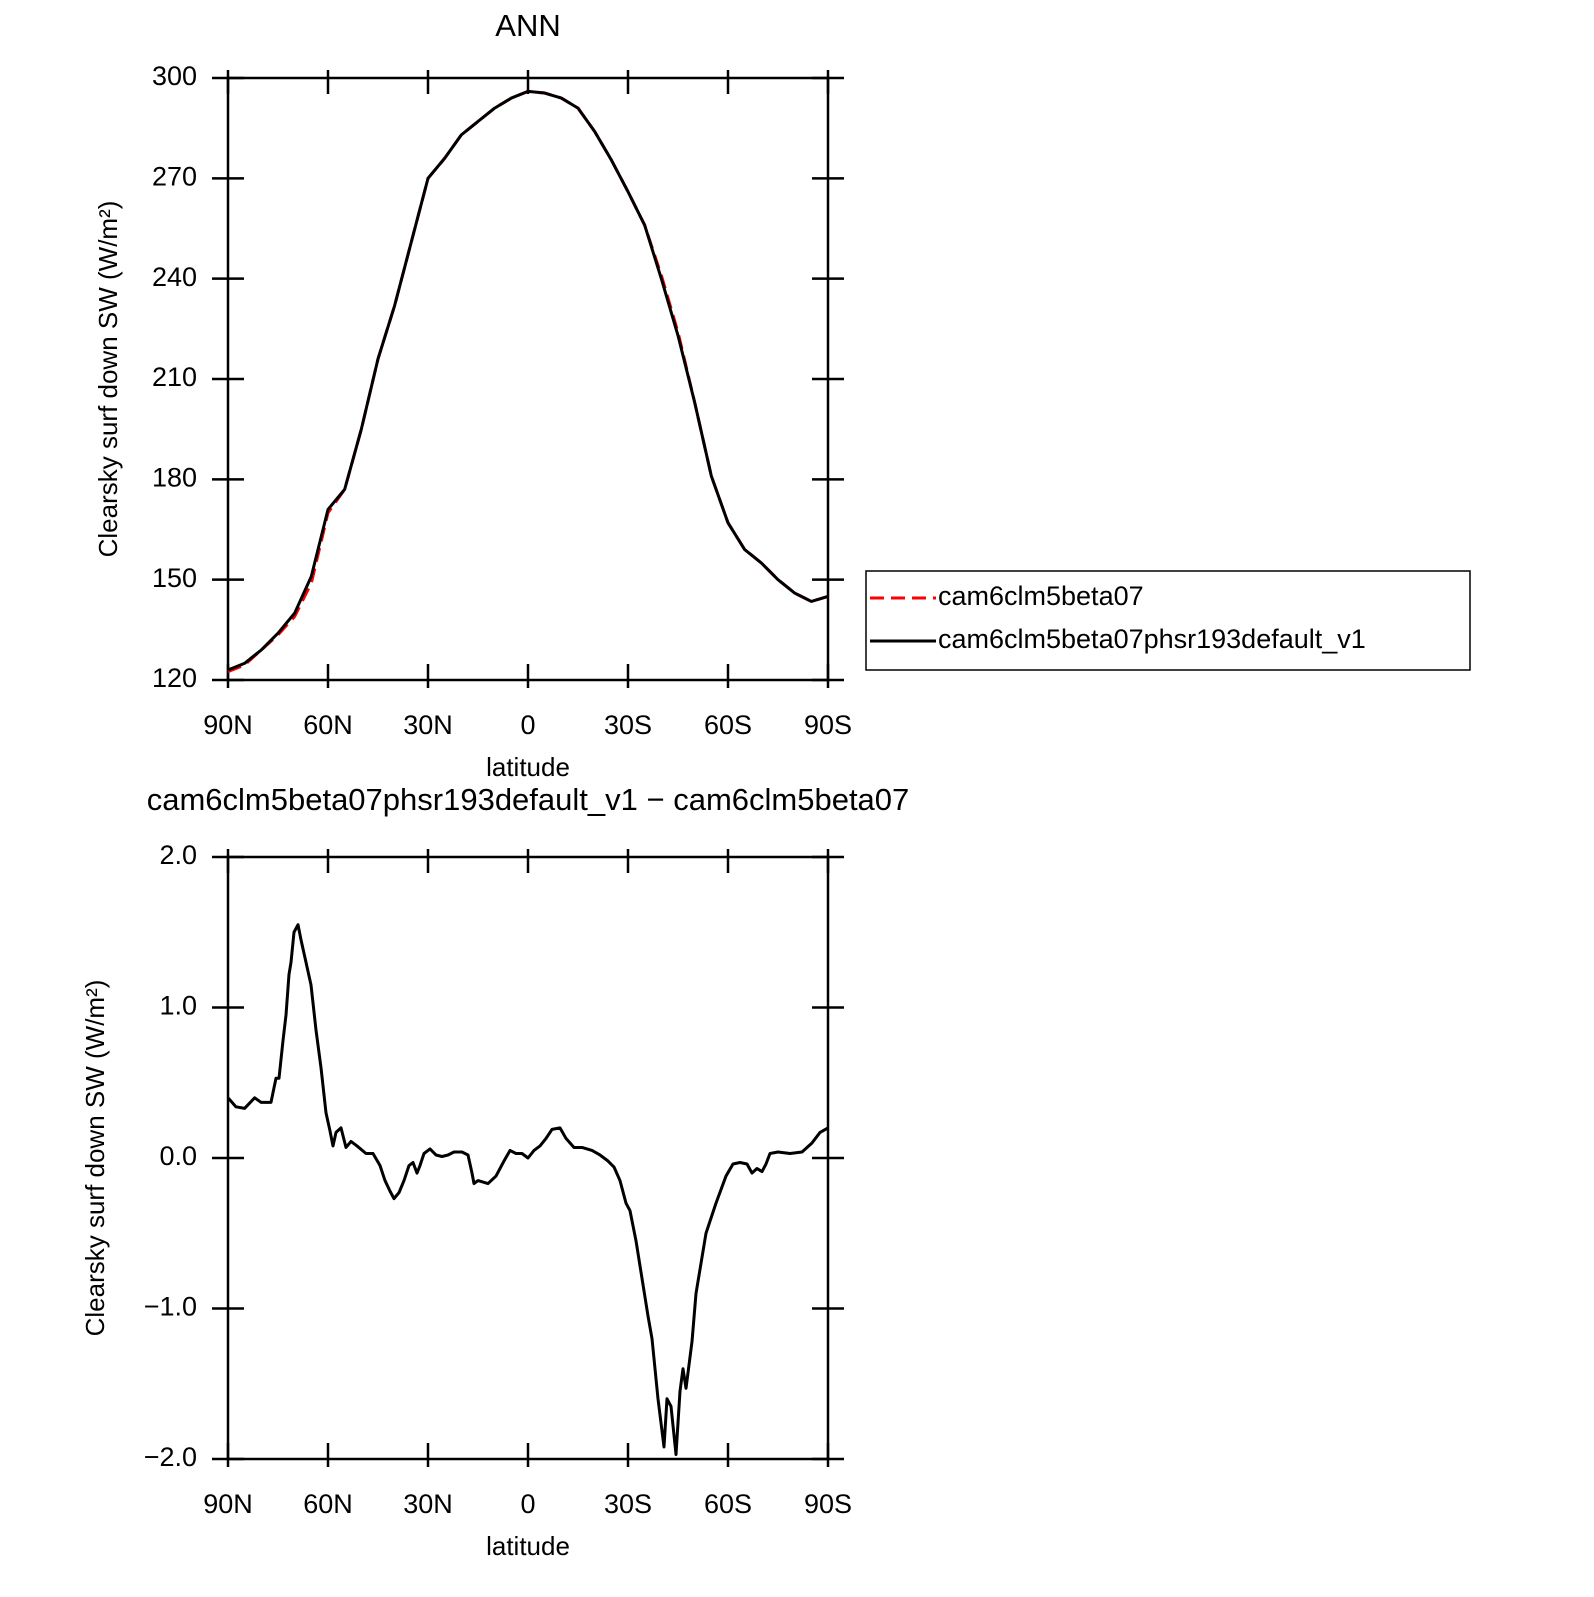 The image size is (1594, 1597). Describe the element at coordinates (1168, 620) in the screenshot. I see `legend-box` at that location.